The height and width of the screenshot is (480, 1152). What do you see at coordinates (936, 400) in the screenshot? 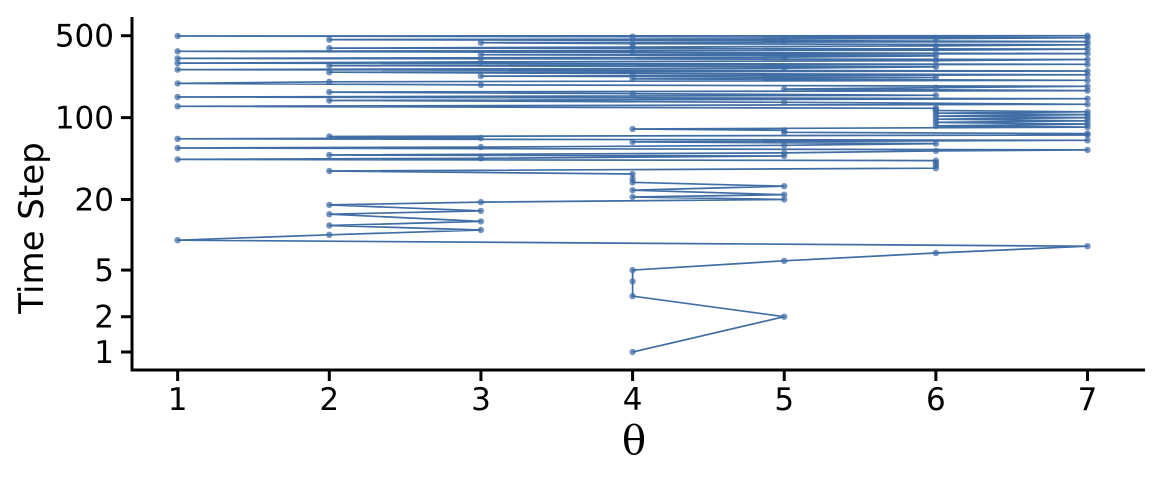
I see `x-tick-label: 6` at bounding box center [936, 400].